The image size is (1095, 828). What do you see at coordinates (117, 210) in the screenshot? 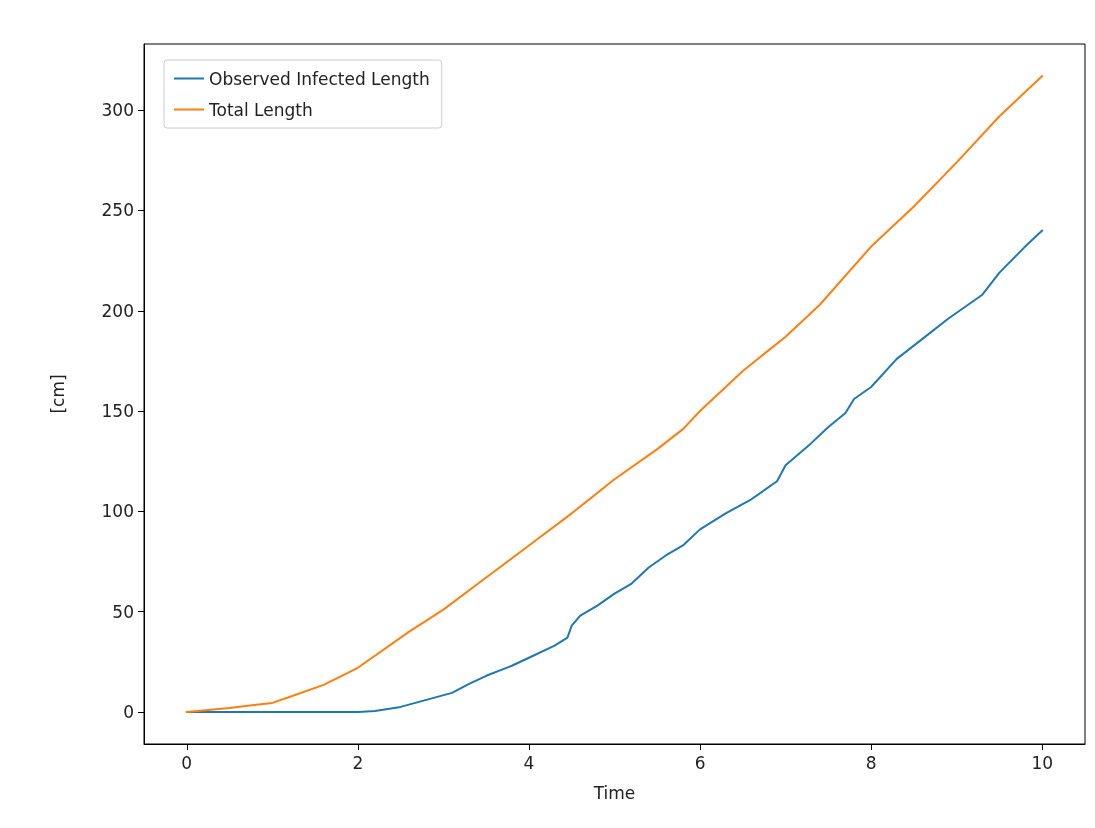
I see `y-tick-label: 250` at bounding box center [117, 210].